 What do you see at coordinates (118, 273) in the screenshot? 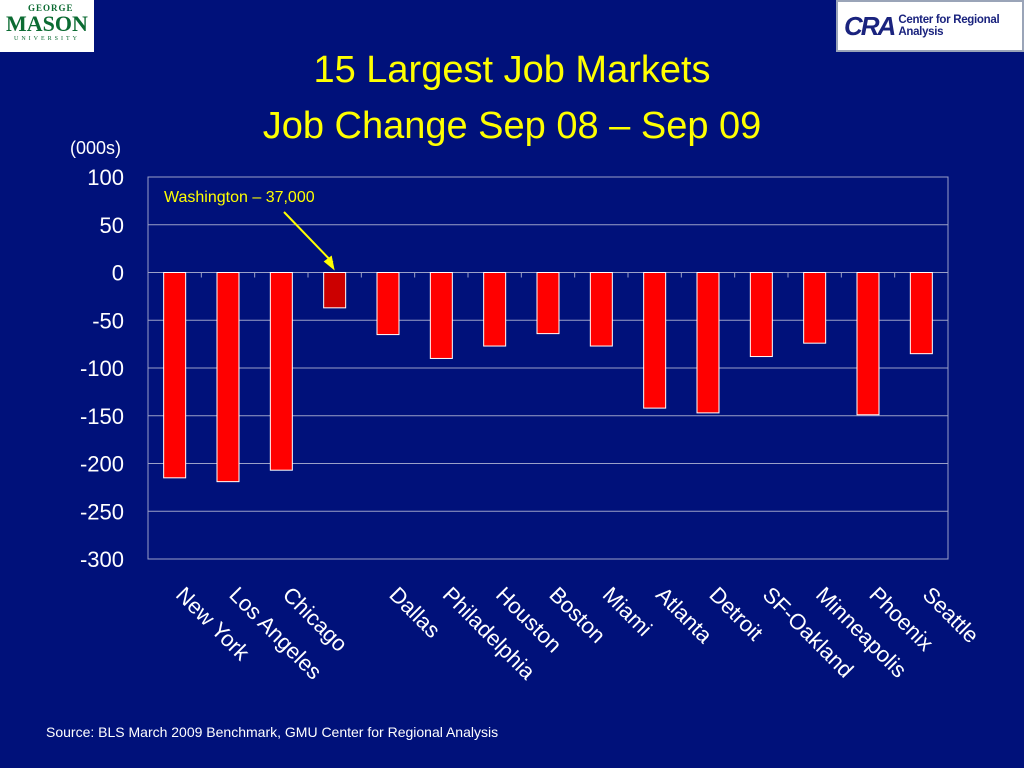
I see `y-tick-label: 0` at bounding box center [118, 273].